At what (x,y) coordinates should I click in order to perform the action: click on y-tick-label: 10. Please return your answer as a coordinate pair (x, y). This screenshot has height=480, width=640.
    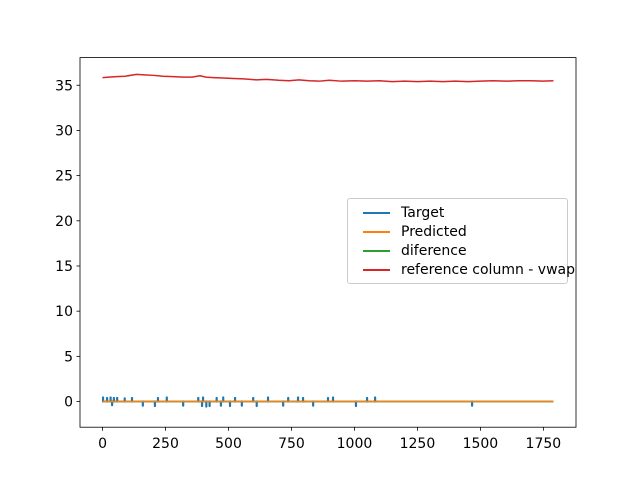
    Looking at the image, I should click on (64, 312).